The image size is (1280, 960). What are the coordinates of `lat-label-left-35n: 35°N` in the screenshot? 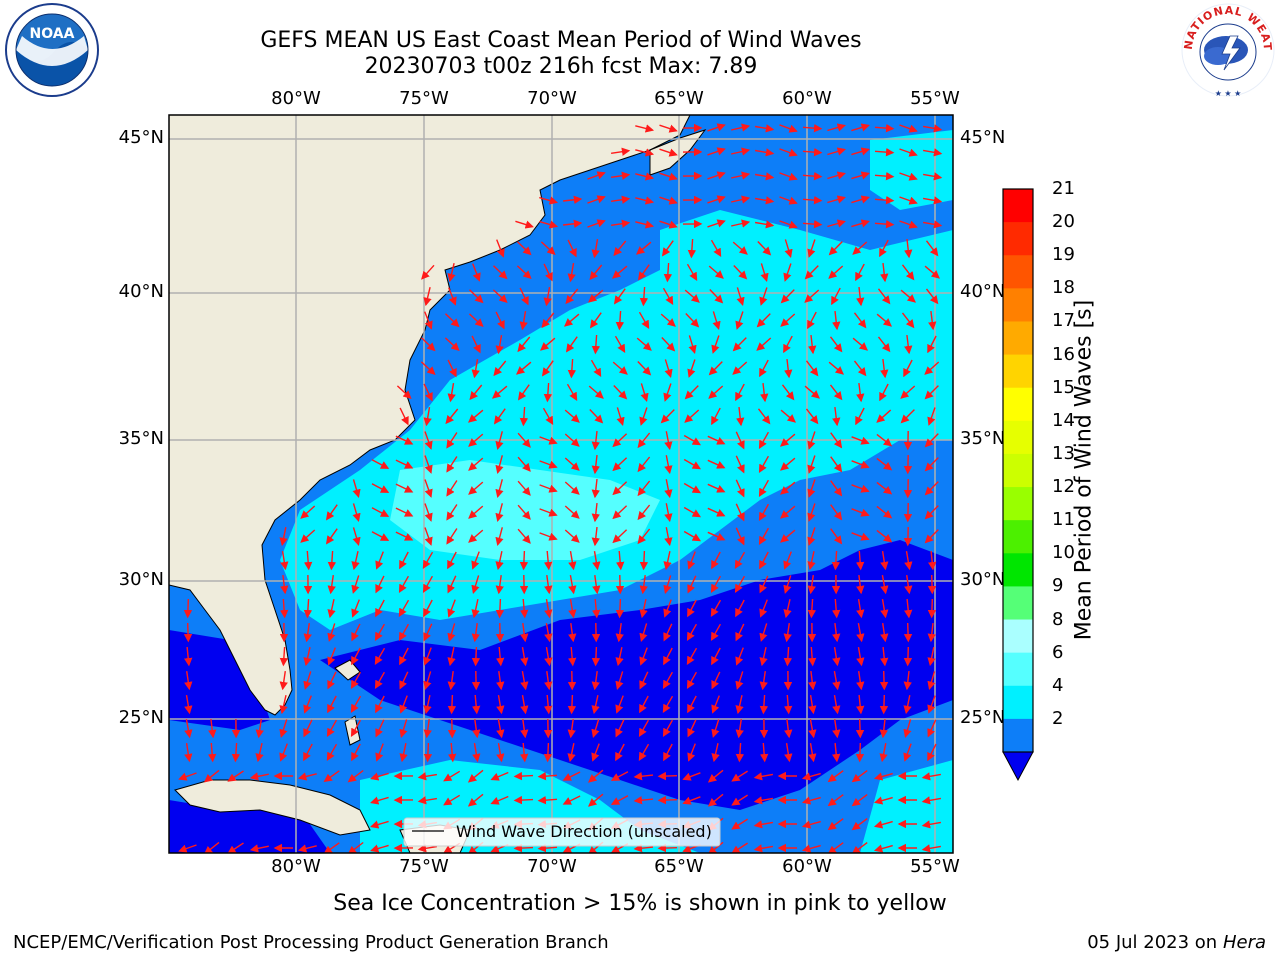 It's located at (141, 438).